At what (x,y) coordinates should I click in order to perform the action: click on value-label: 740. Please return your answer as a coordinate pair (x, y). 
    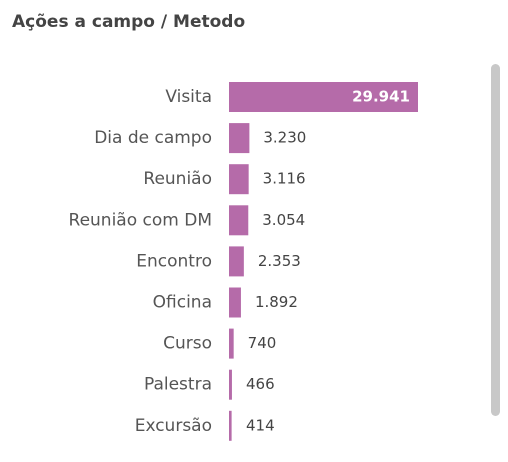
    Looking at the image, I should click on (262, 343).